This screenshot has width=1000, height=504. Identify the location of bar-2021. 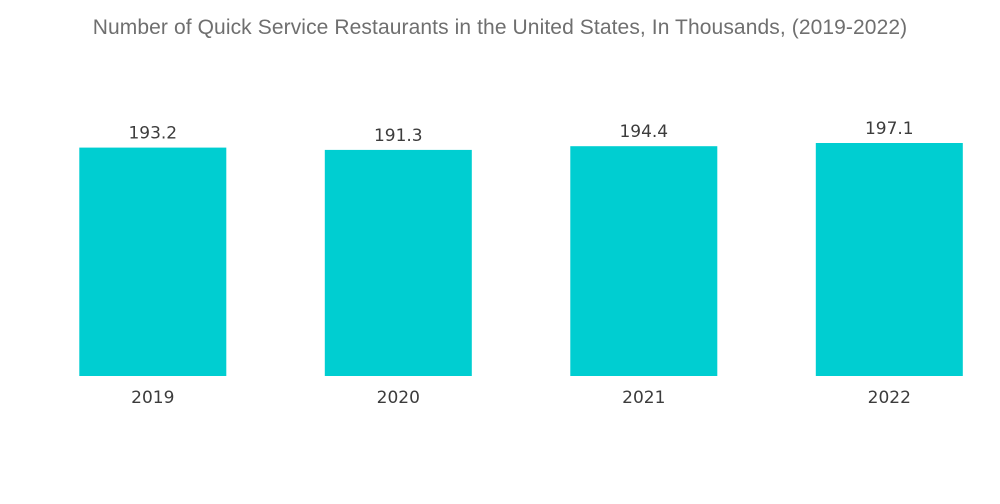
(644, 261).